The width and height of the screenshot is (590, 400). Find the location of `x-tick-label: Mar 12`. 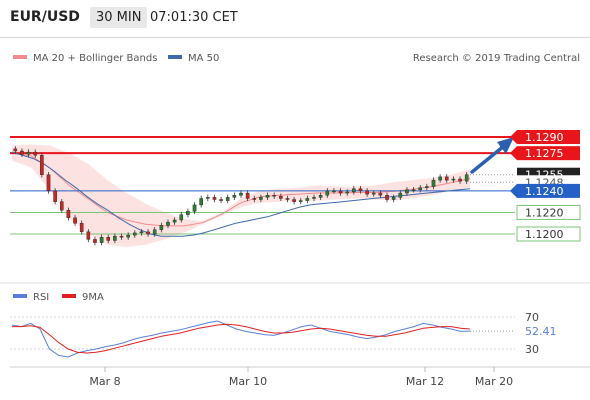

x-tick-label: Mar 12 is located at coordinates (425, 381).